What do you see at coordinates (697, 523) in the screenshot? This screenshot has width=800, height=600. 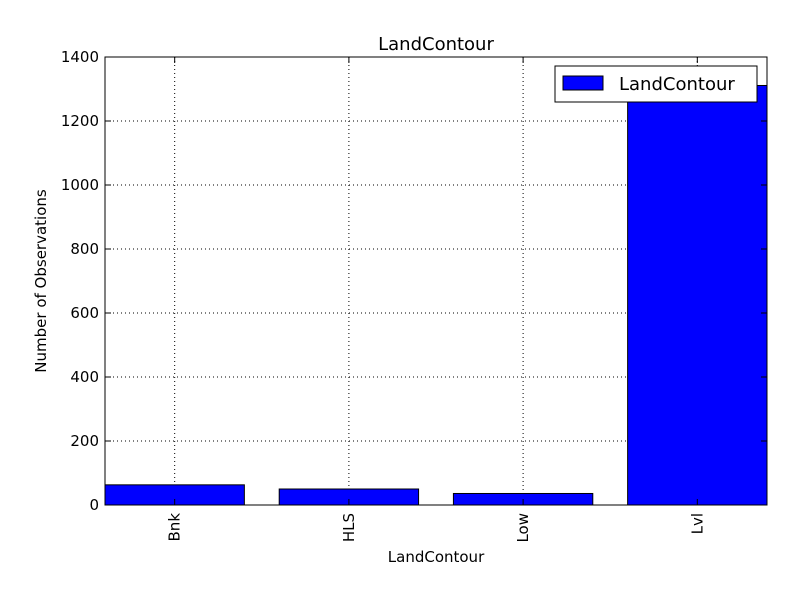 I see `x-tick-label-lvl: Lvl` at bounding box center [697, 523].